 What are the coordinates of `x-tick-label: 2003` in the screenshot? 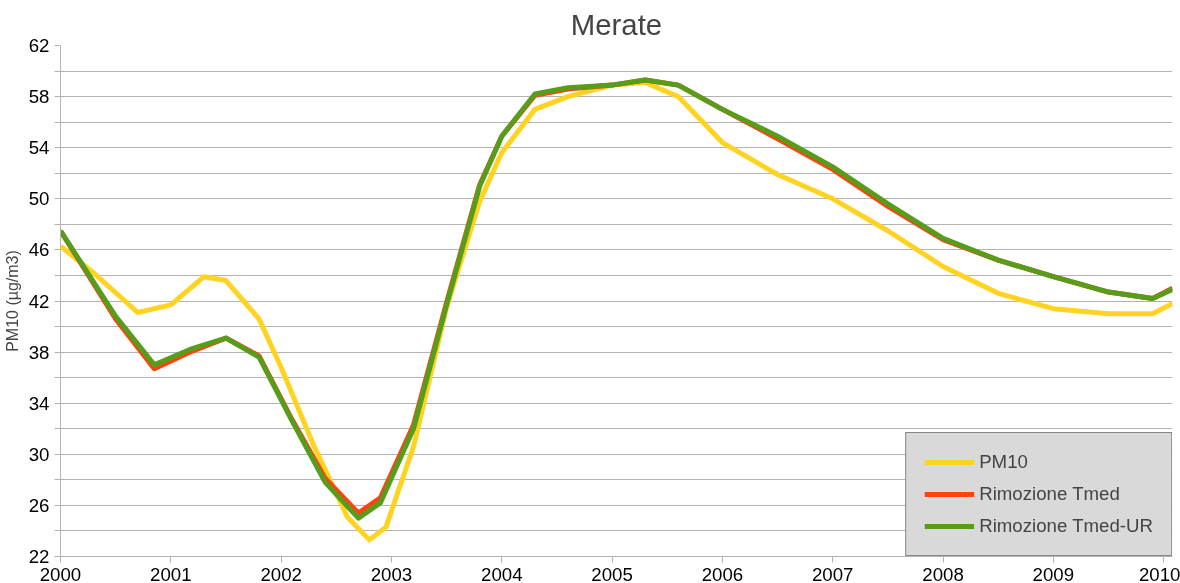 It's located at (391, 573).